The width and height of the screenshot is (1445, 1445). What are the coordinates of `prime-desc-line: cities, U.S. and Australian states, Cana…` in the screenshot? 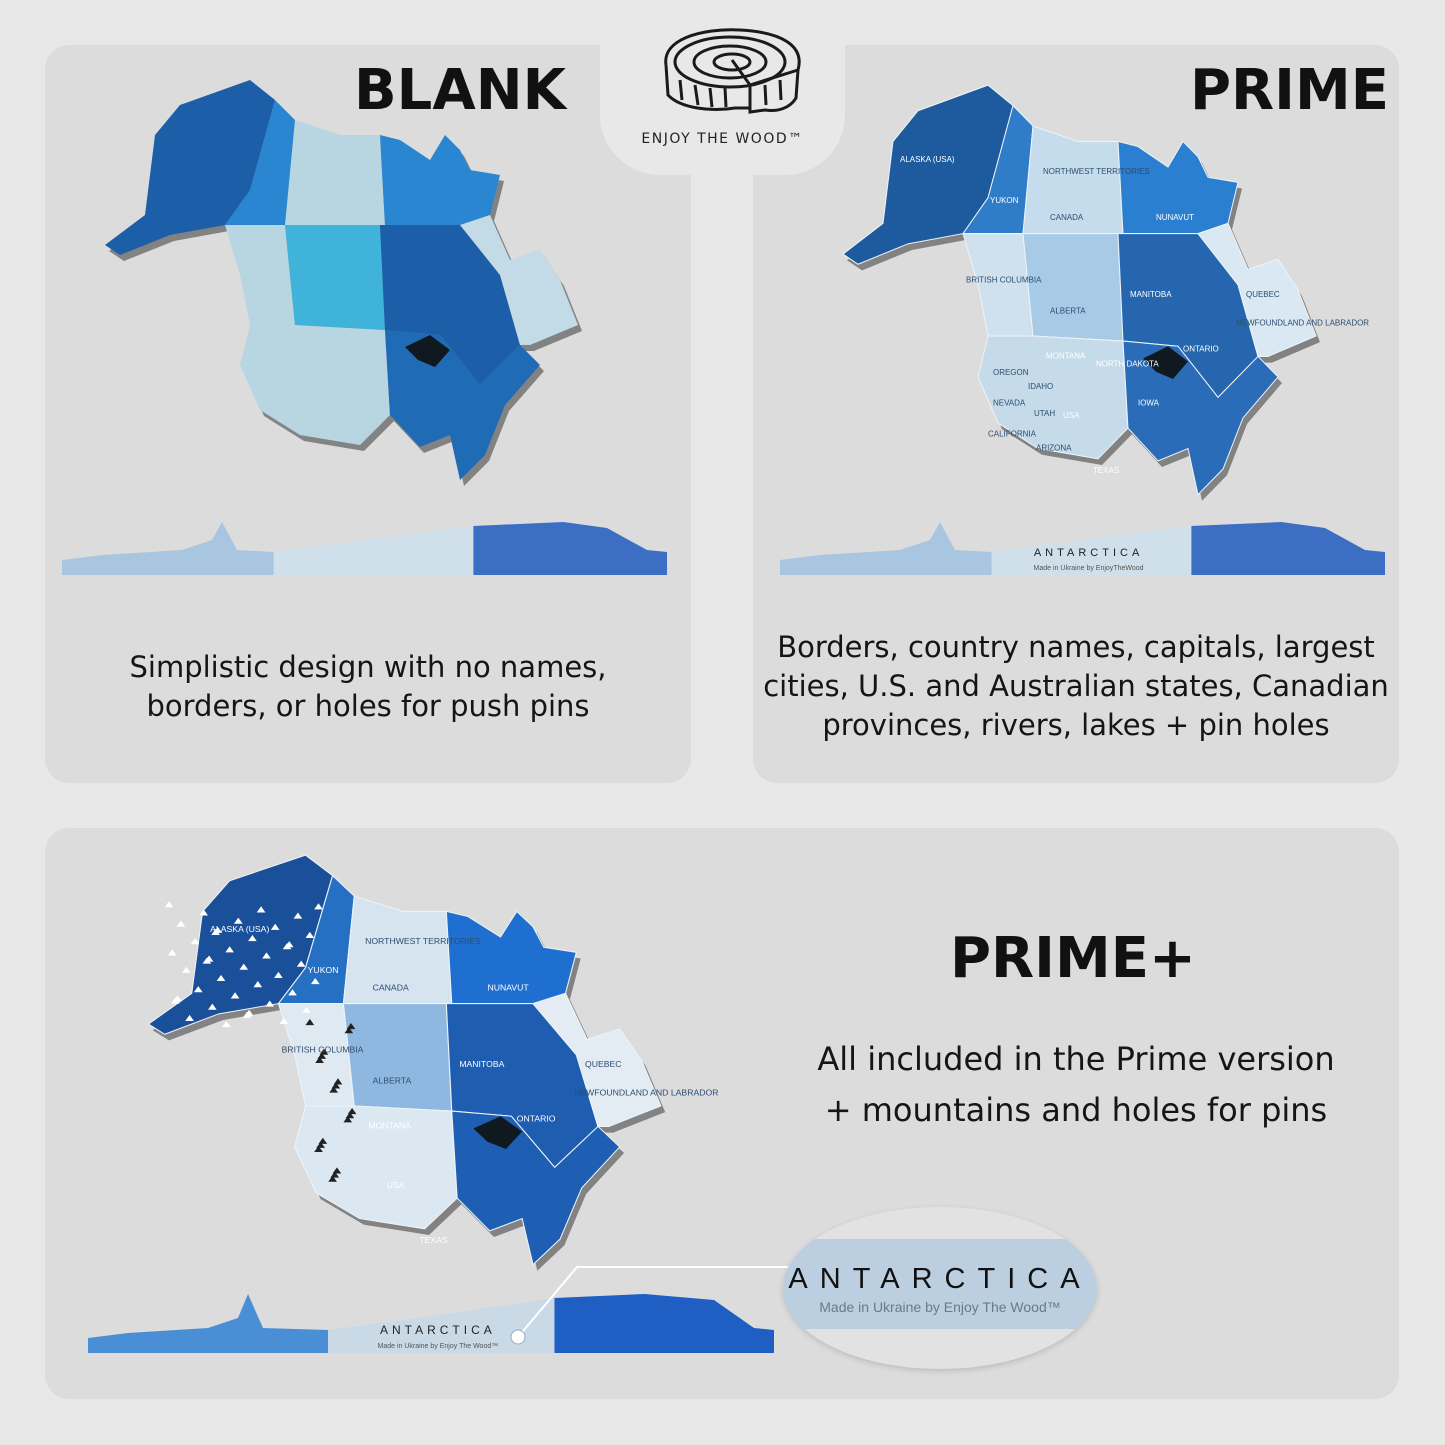 It's located at (1076, 686).